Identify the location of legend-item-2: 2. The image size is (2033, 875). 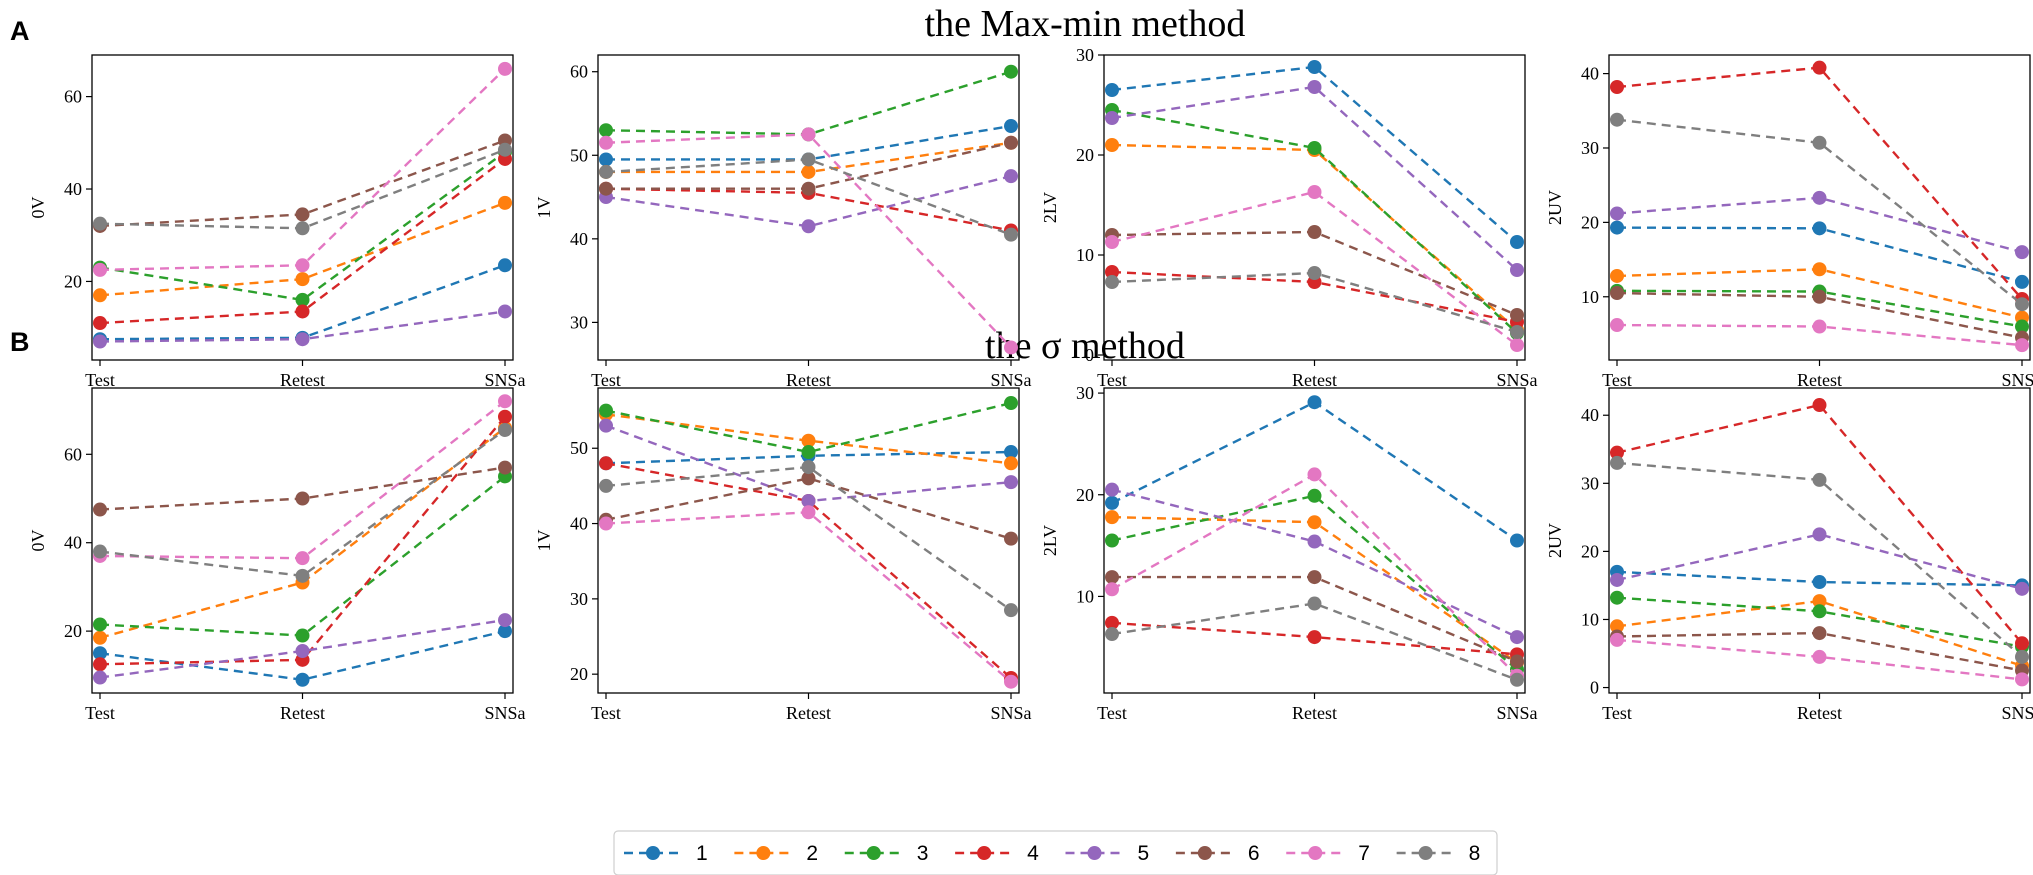
(776, 853).